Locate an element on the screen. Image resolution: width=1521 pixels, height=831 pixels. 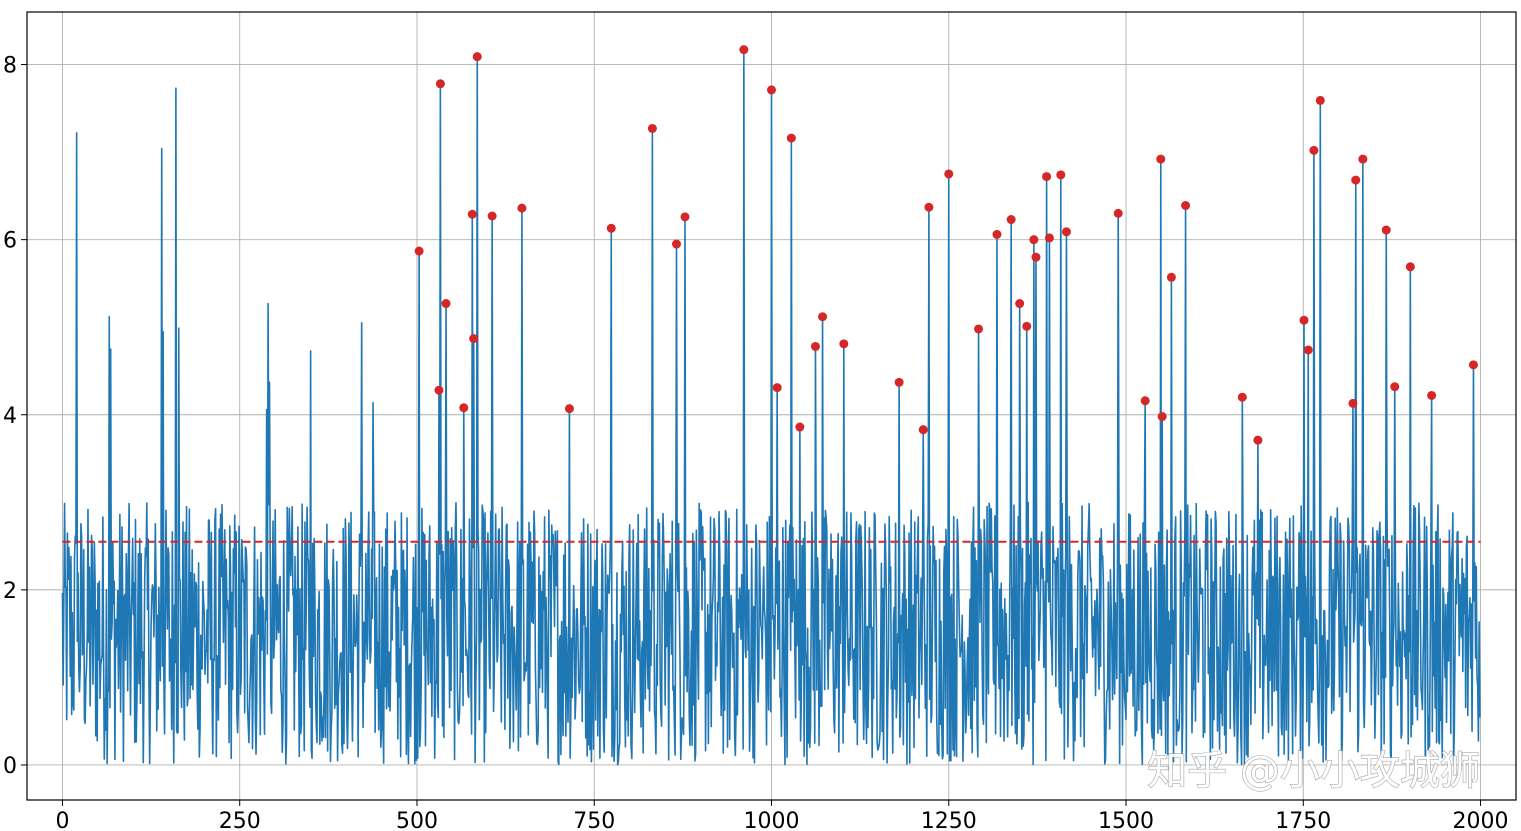
x-tick-label: 0 is located at coordinates (62, 820).